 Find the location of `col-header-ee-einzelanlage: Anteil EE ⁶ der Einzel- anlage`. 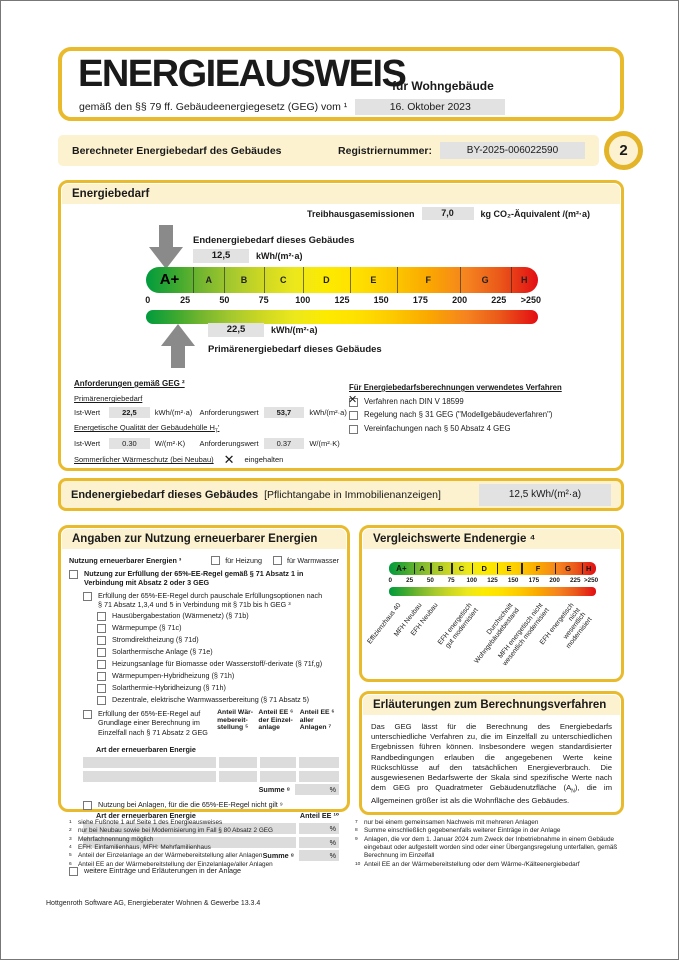

col-header-ee-einzelanlage: Anteil EE ⁶ der Einzel- anlage is located at coordinates (276, 720).